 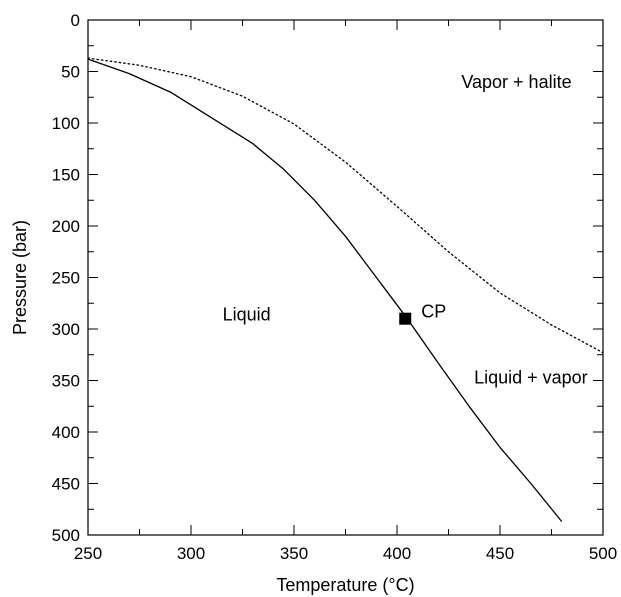 What do you see at coordinates (531, 377) in the screenshot?
I see `liquid-vapor-region-label: Liquid + vapor` at bounding box center [531, 377].